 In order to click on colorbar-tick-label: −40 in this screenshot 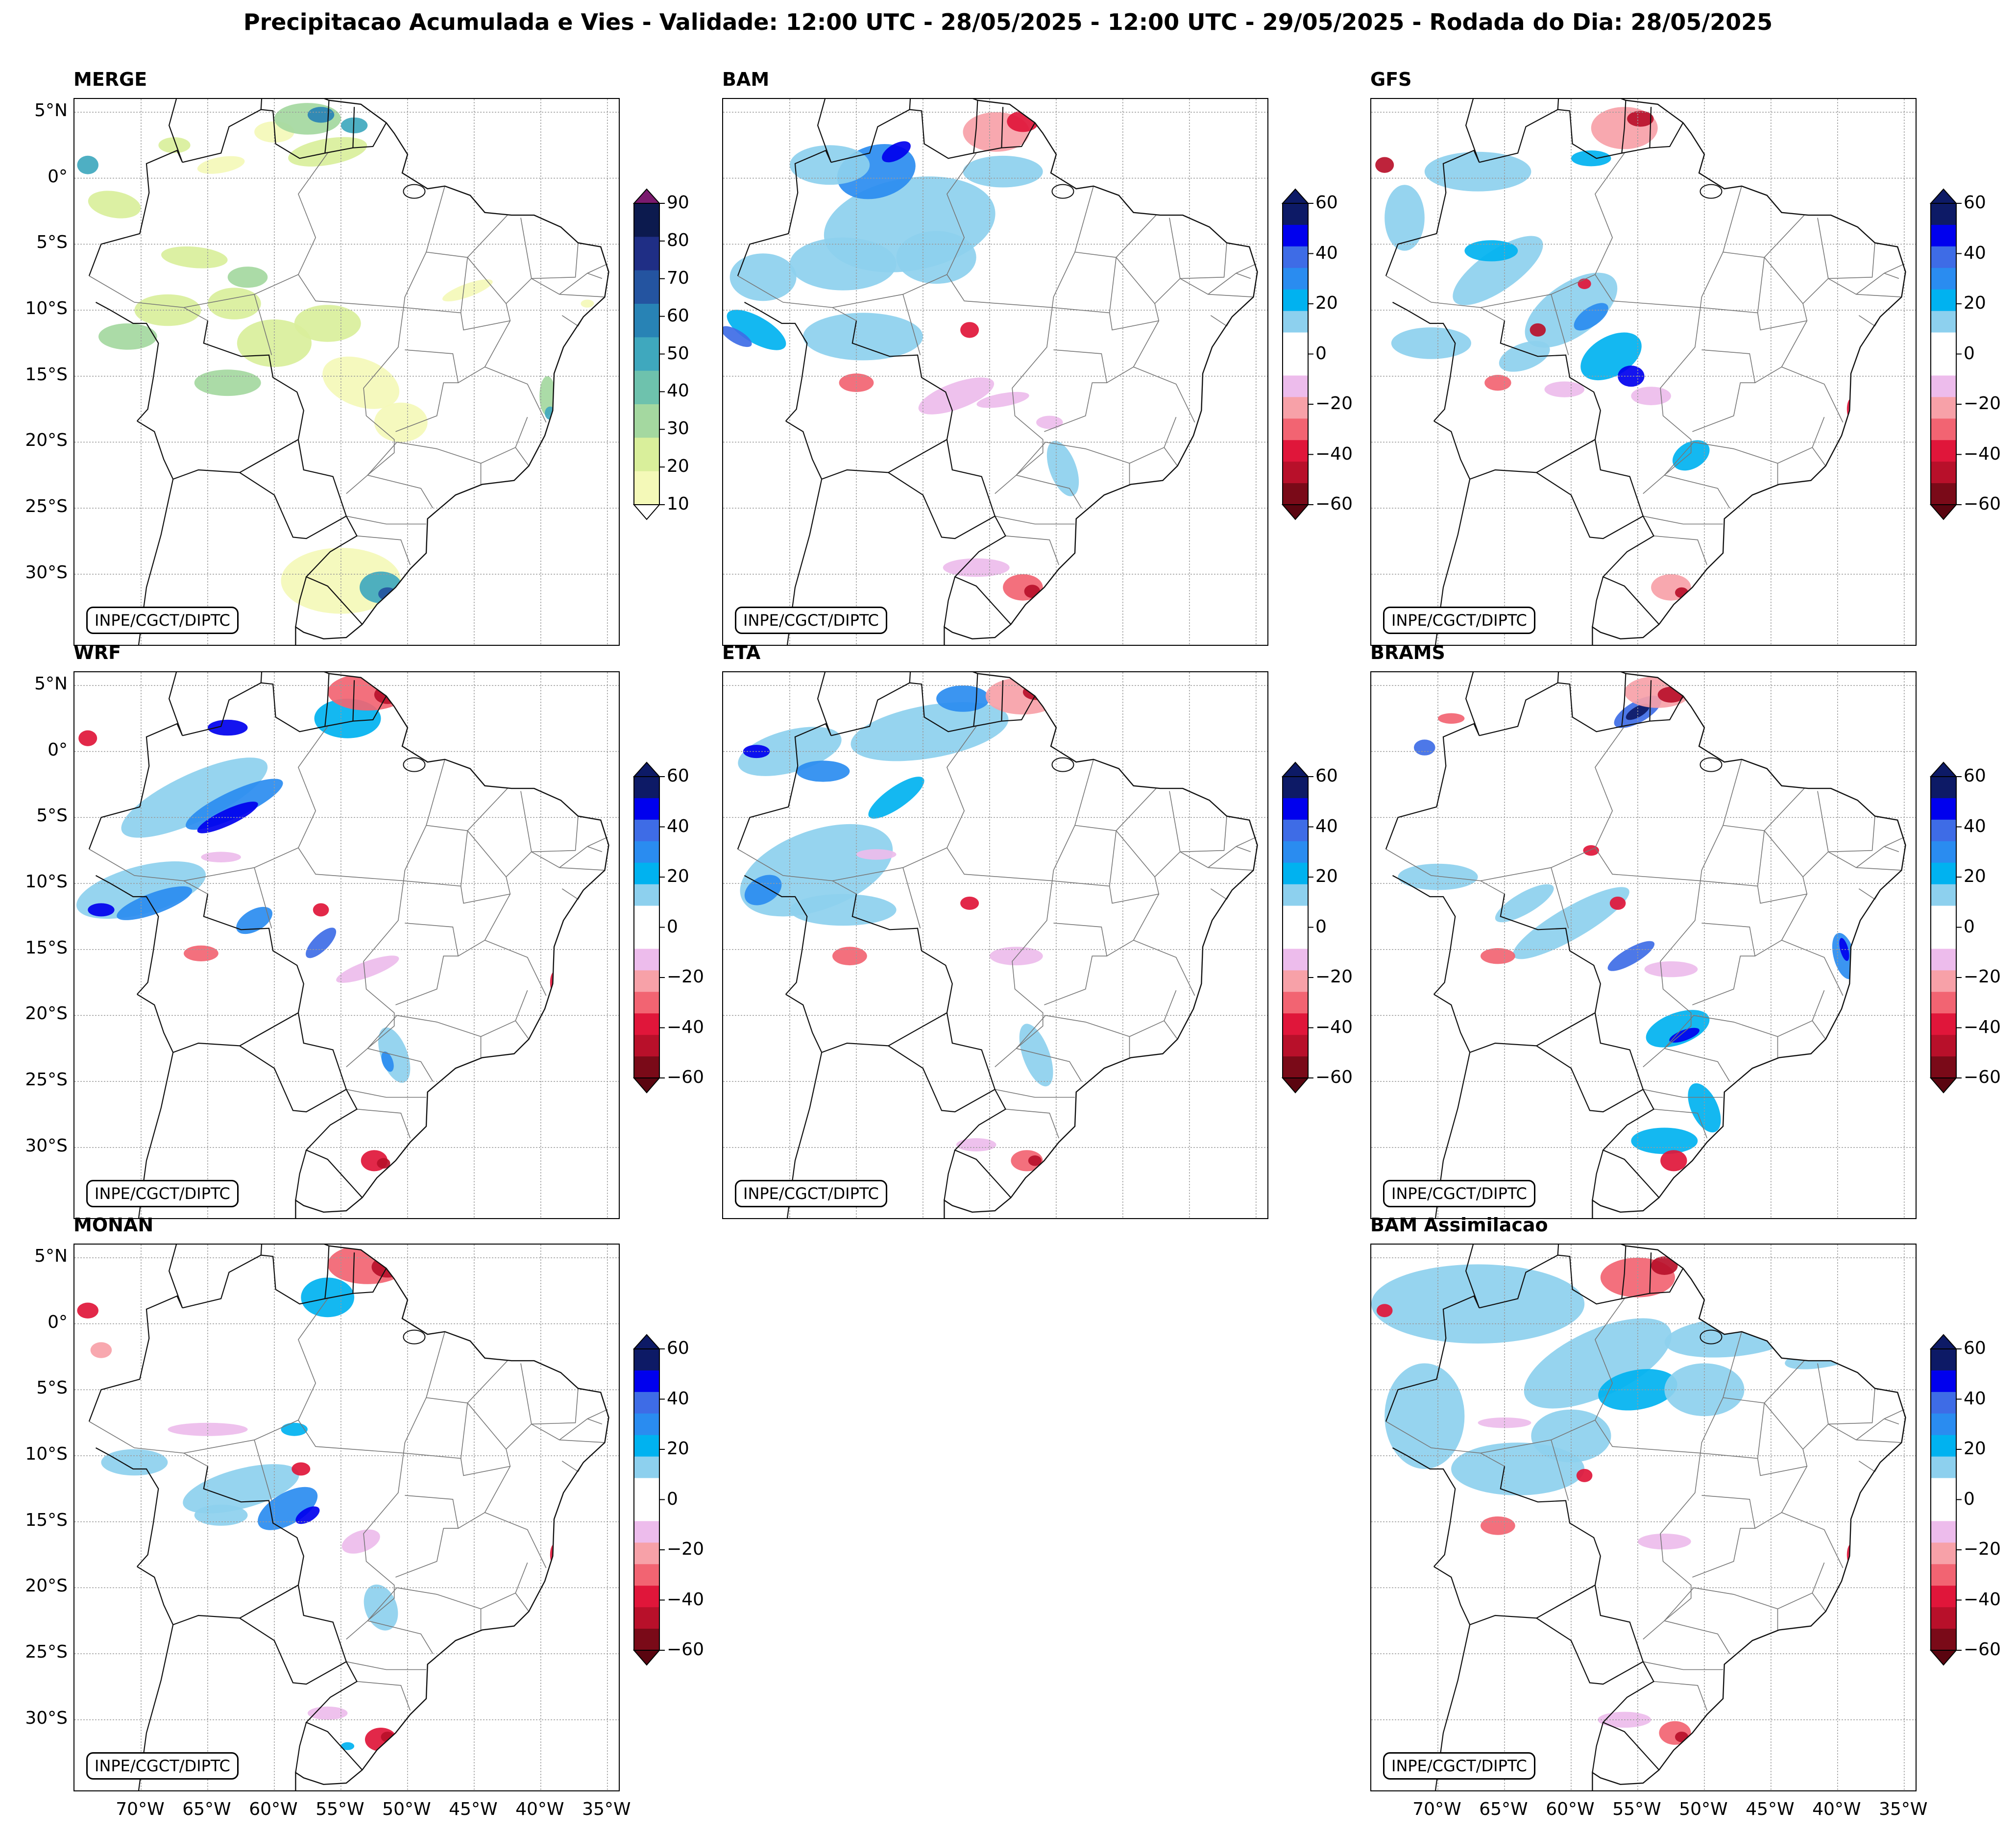, I will do `click(685, 1027)`.